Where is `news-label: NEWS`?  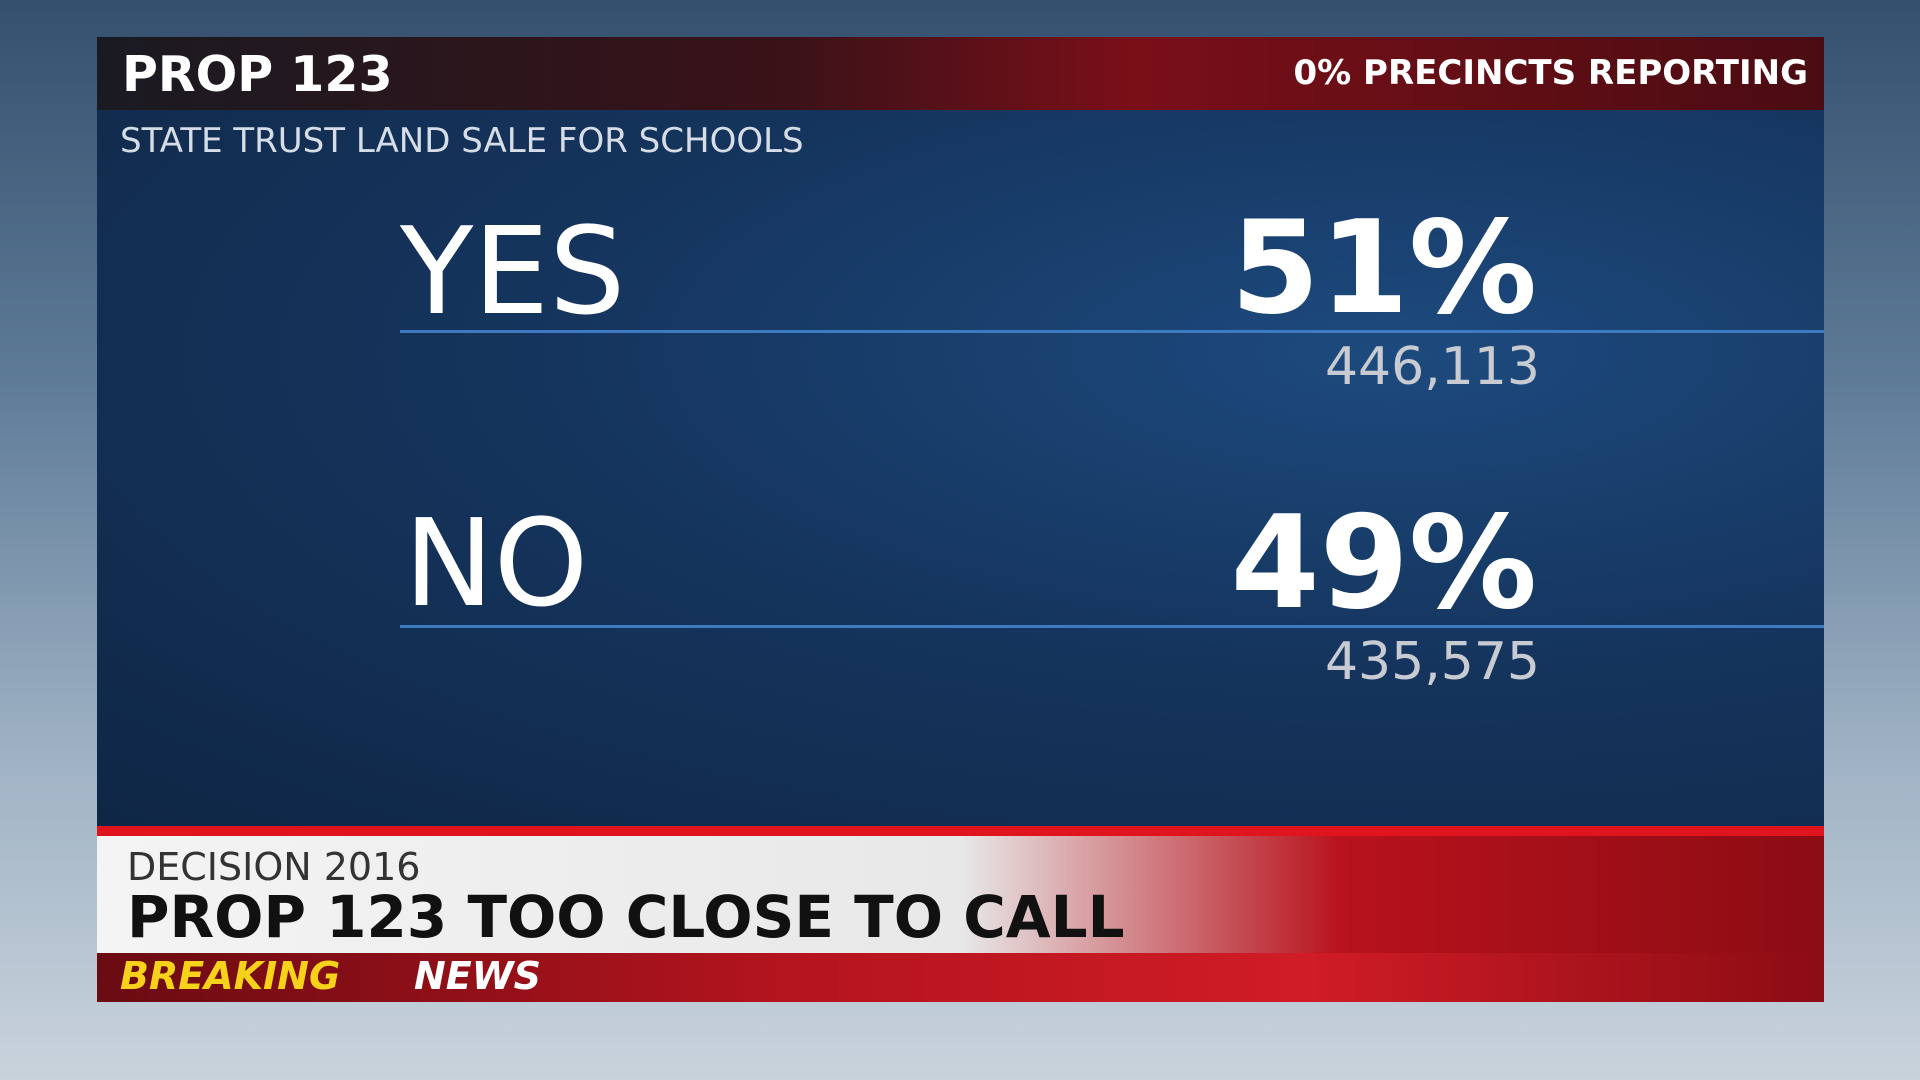
news-label: NEWS is located at coordinates (478, 976).